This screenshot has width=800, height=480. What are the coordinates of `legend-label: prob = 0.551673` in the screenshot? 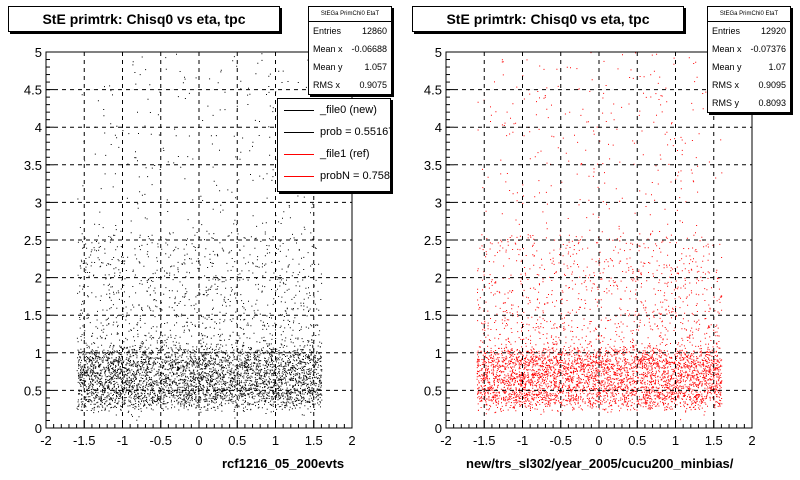 It's located at (355, 132).